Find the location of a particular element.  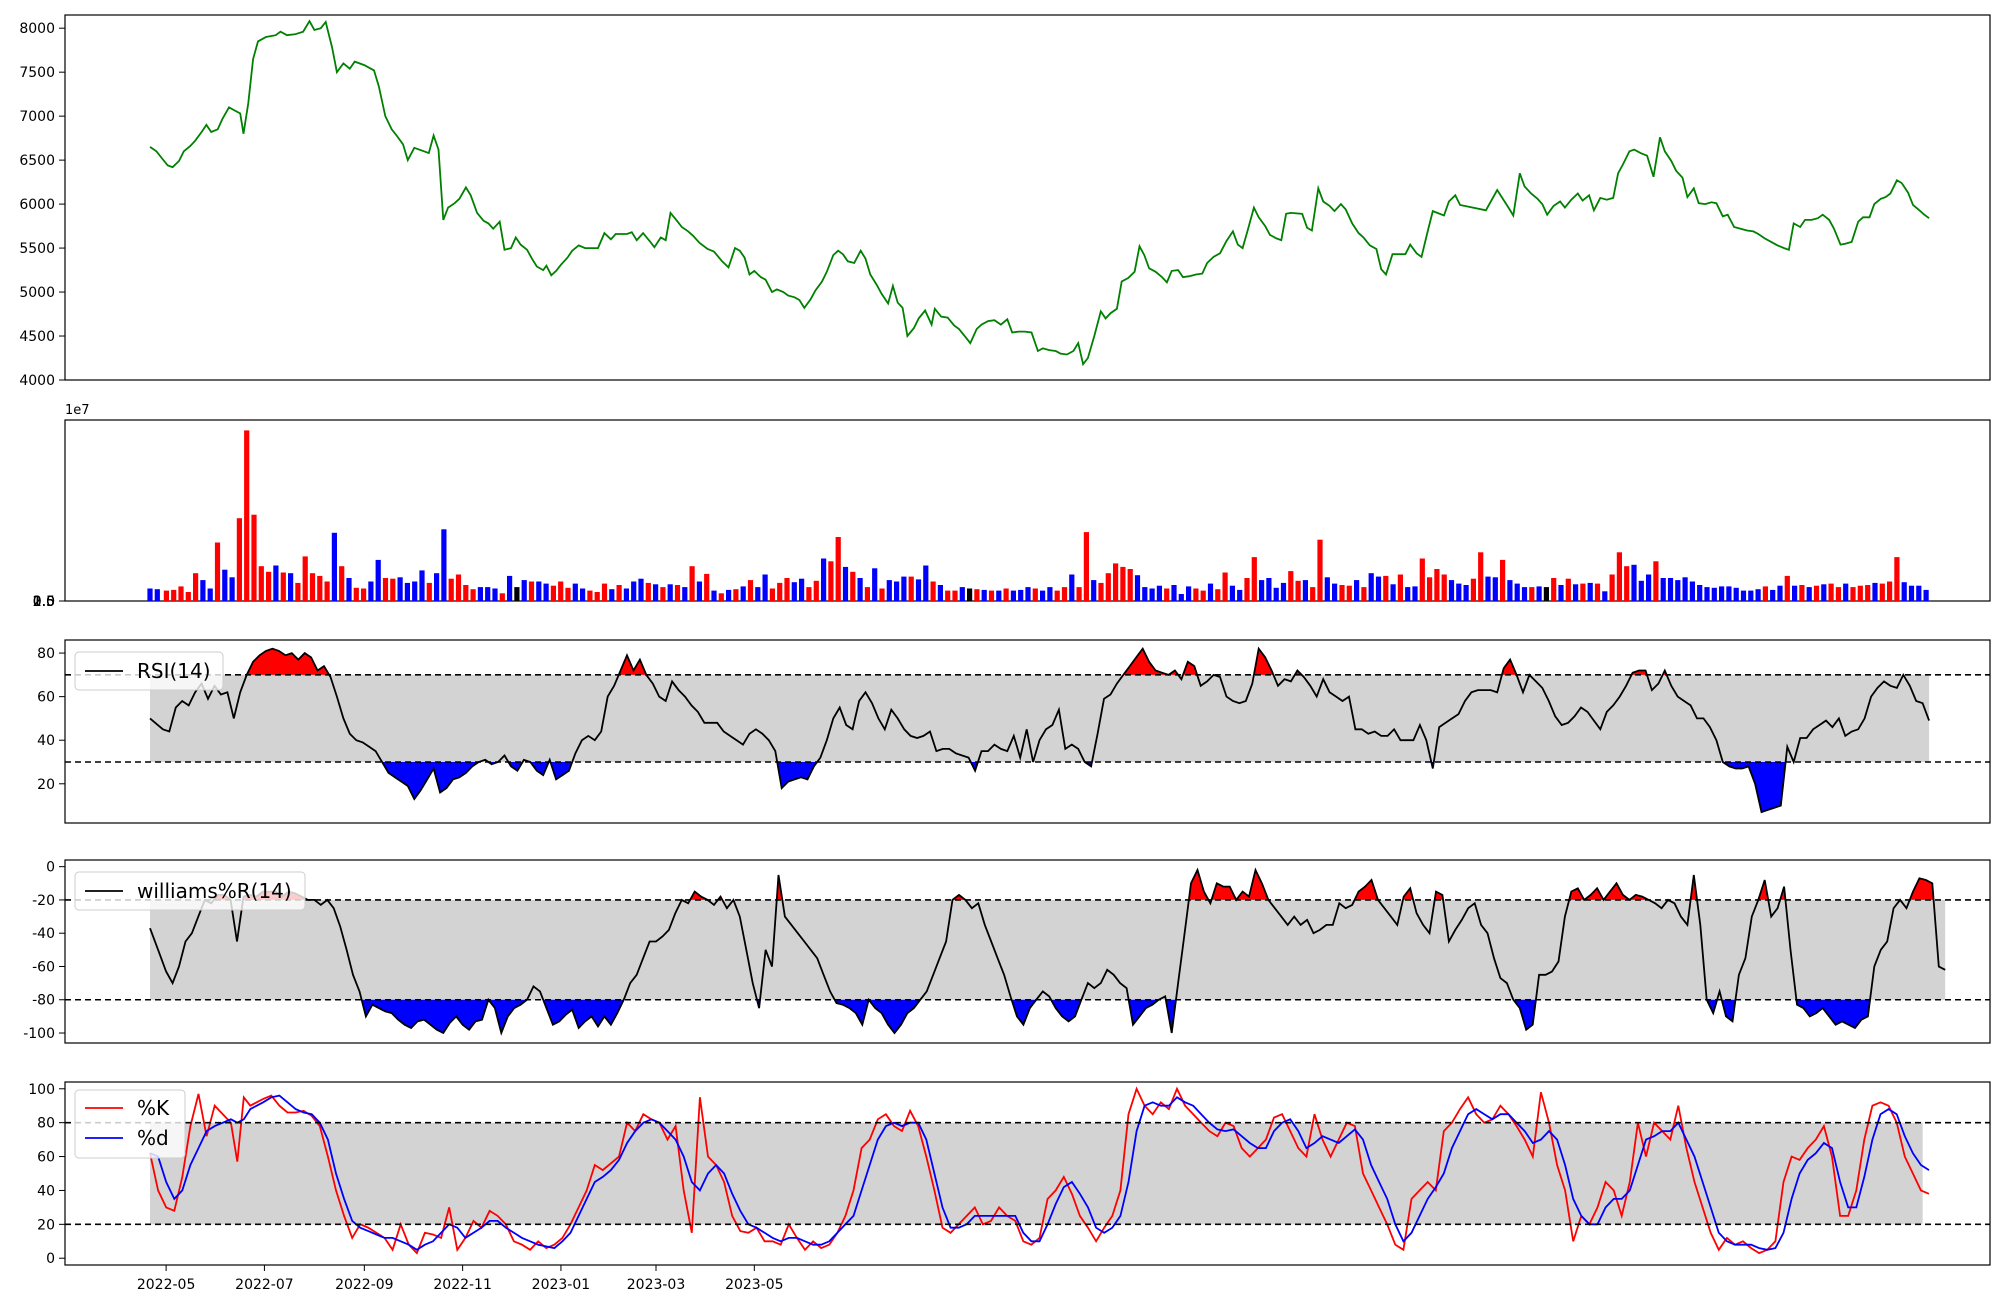

stoch-d-line is located at coordinates (1039, 1172).